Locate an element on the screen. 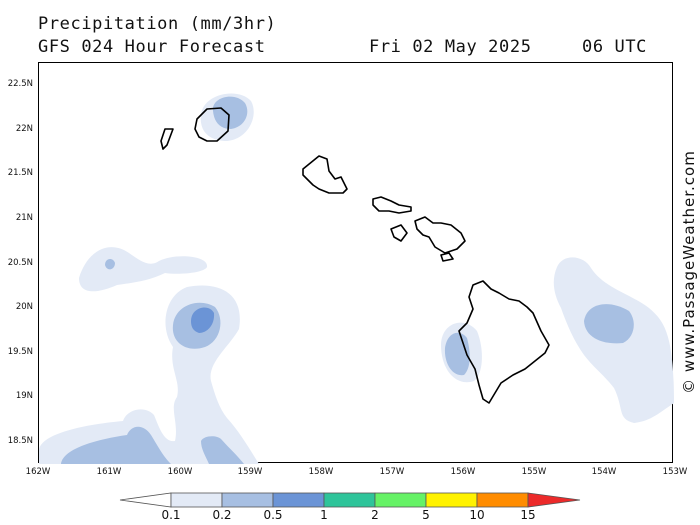 This screenshot has width=700, height=525. precip-shading-heavy is located at coordinates (203, 320).